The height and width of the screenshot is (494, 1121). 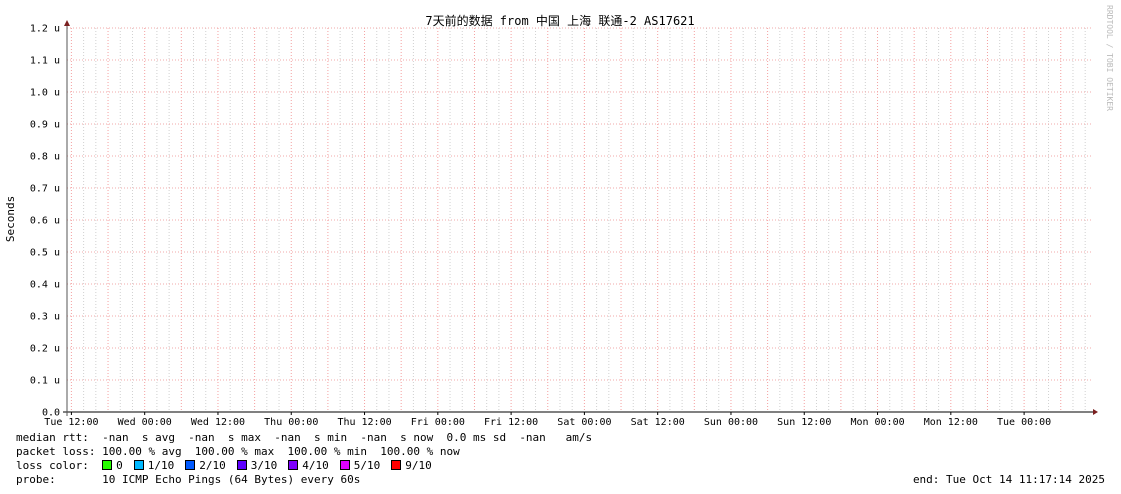 What do you see at coordinates (45, 29) in the screenshot?
I see `y-tick-label: 1.2 u` at bounding box center [45, 29].